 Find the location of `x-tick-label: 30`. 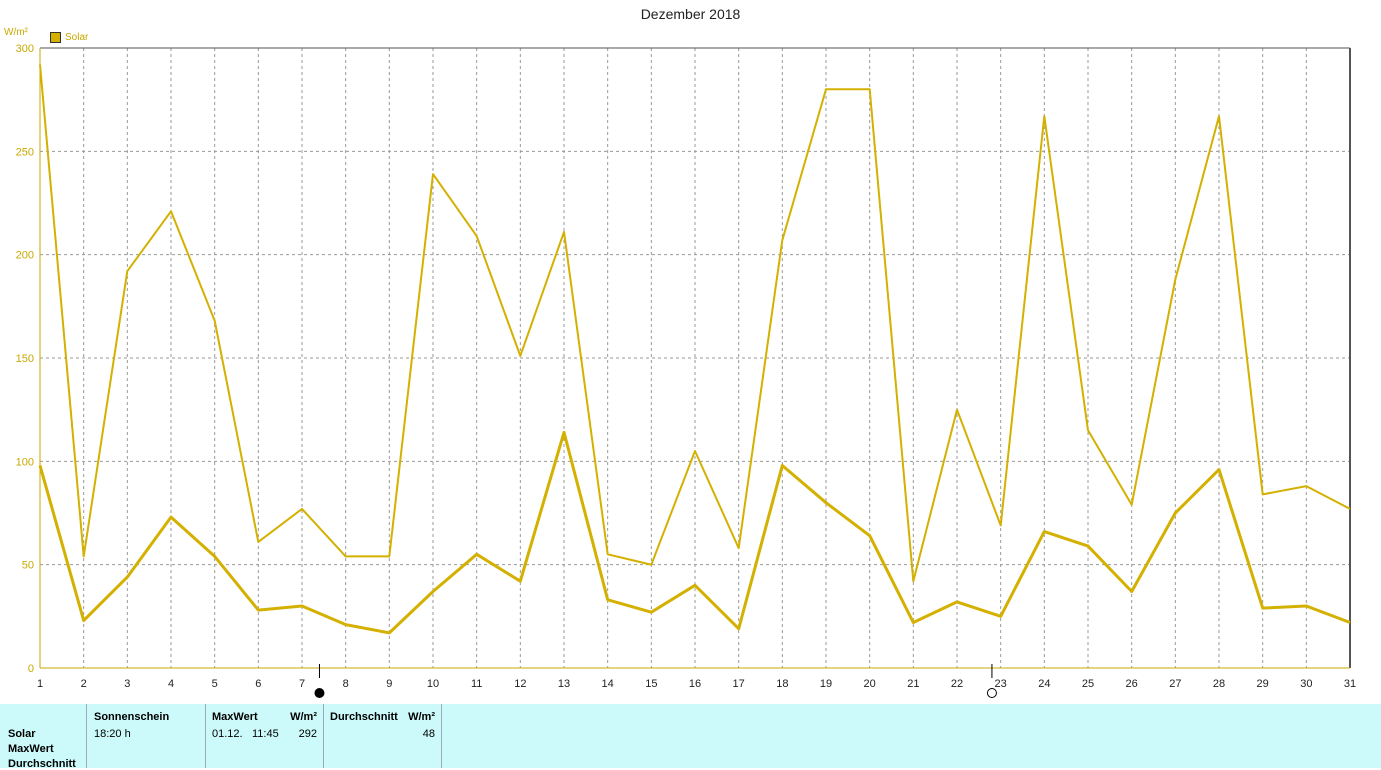

x-tick-label: 30 is located at coordinates (1306, 684).